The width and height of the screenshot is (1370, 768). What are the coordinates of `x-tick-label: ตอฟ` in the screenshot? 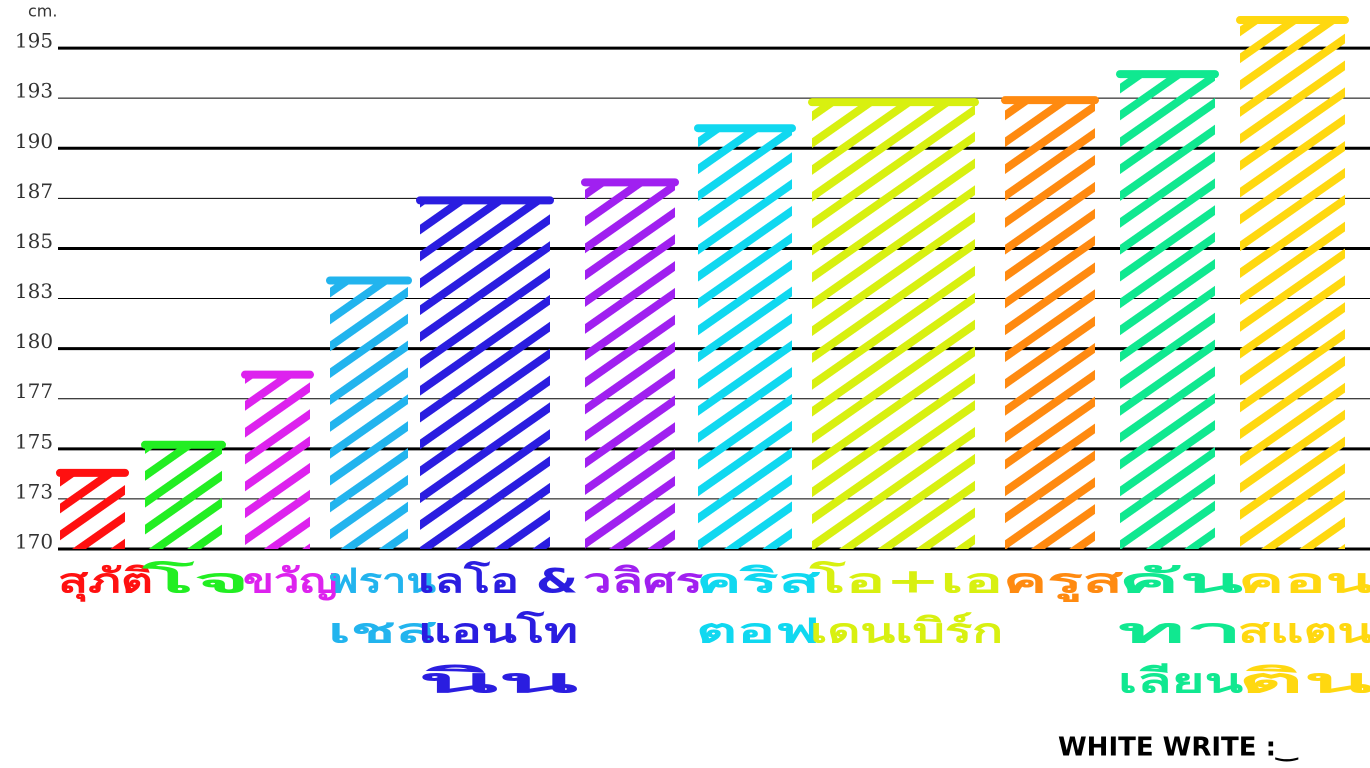 It's located at (758, 632).